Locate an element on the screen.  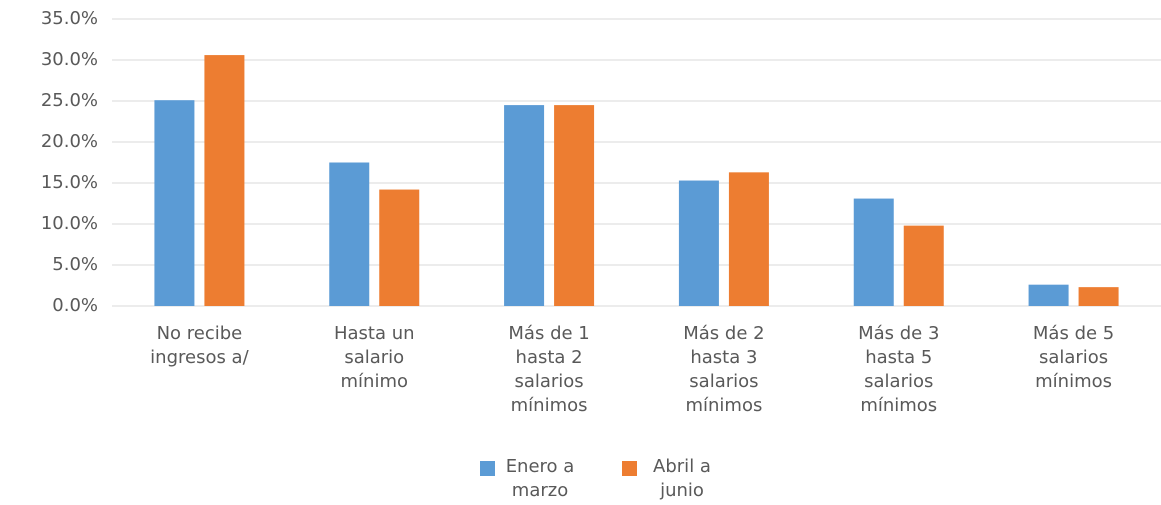
x-tick-label: Más de 3 hasta 5 salarios mínimos is located at coordinates (899, 369).